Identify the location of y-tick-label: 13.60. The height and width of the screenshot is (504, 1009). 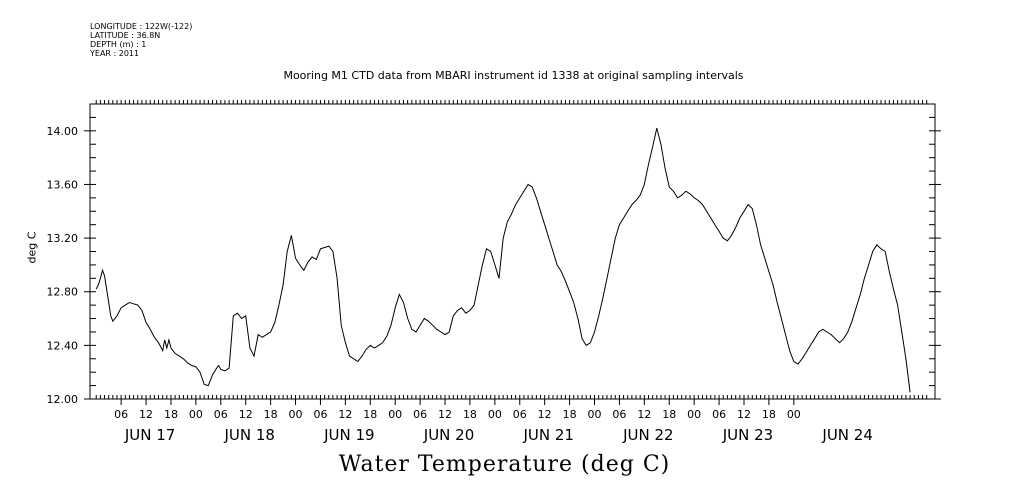
(63, 184).